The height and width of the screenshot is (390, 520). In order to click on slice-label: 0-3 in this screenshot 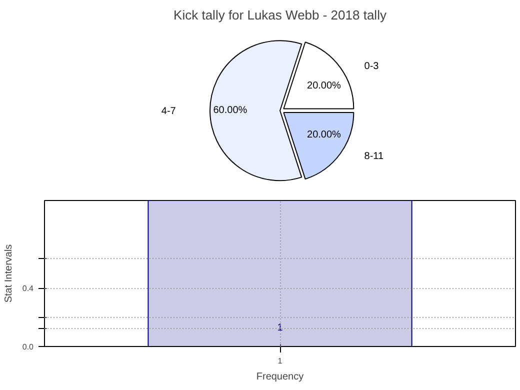, I will do `click(372, 66)`.